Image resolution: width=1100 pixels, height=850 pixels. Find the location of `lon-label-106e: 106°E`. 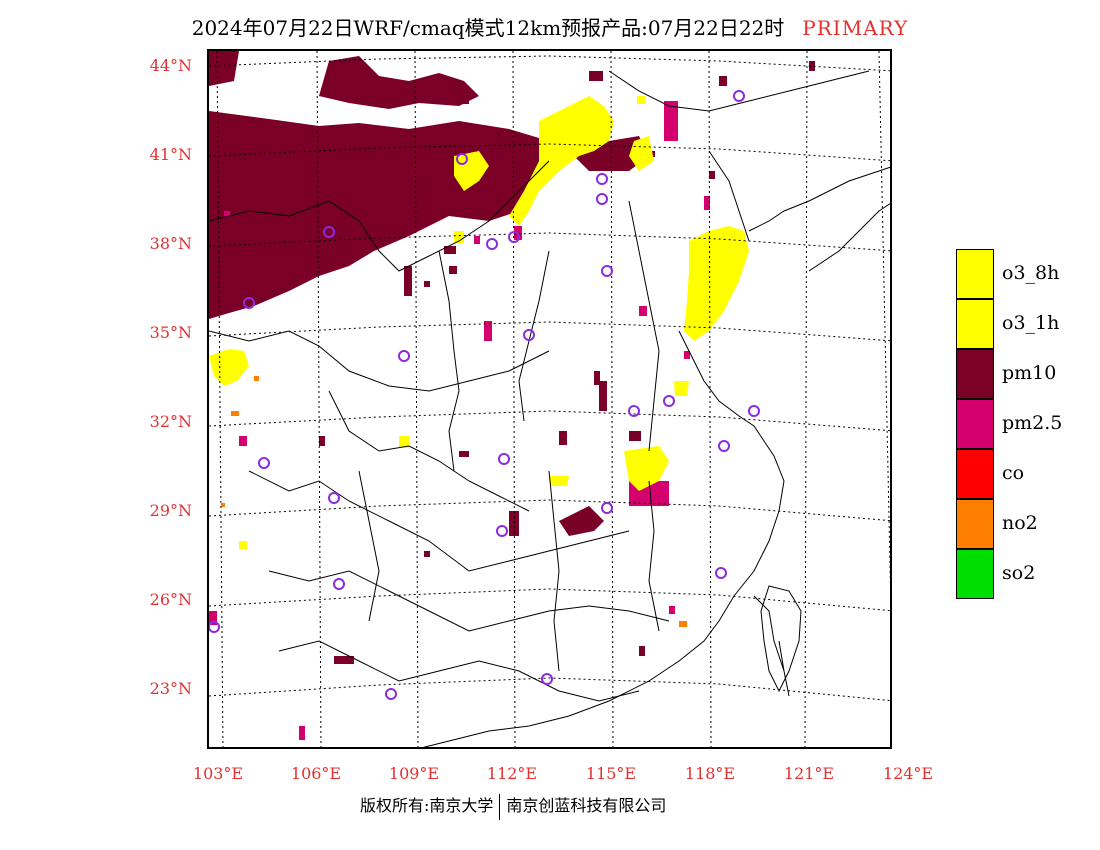

lon-label-106e: 106°E is located at coordinates (316, 773).